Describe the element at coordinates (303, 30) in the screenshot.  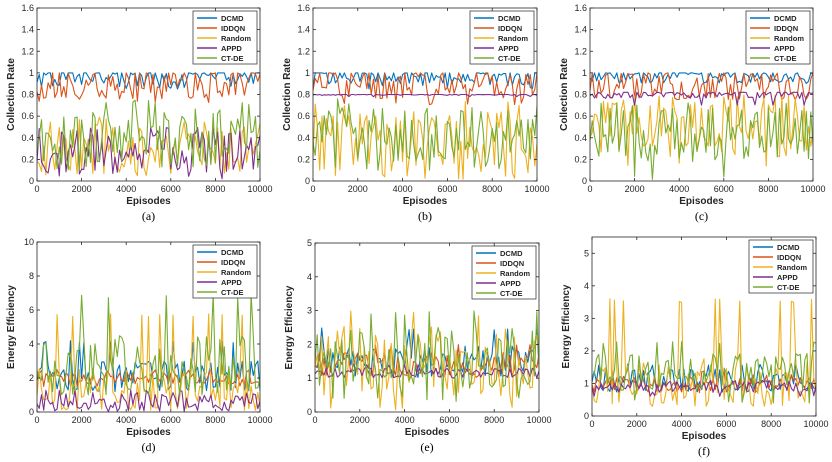
I see `y-tick-label: 1.4` at that location.